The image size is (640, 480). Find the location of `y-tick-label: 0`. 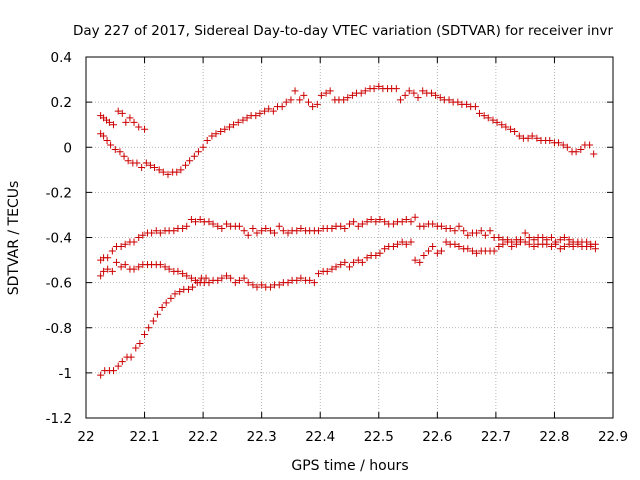

y-tick-label: 0 is located at coordinates (67, 148).